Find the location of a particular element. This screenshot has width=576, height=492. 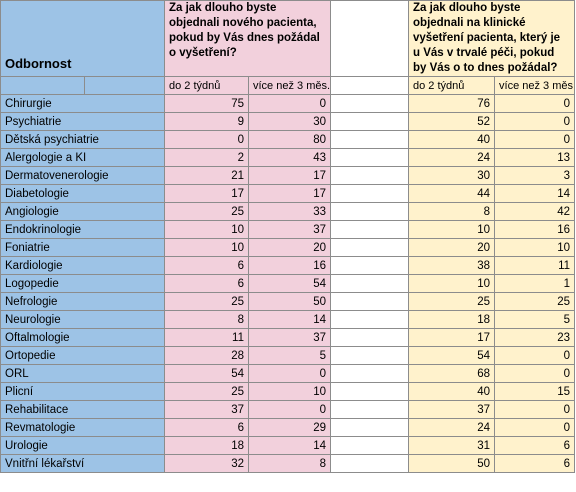

group2-do2tydnu-cell: 17 is located at coordinates (452, 337).